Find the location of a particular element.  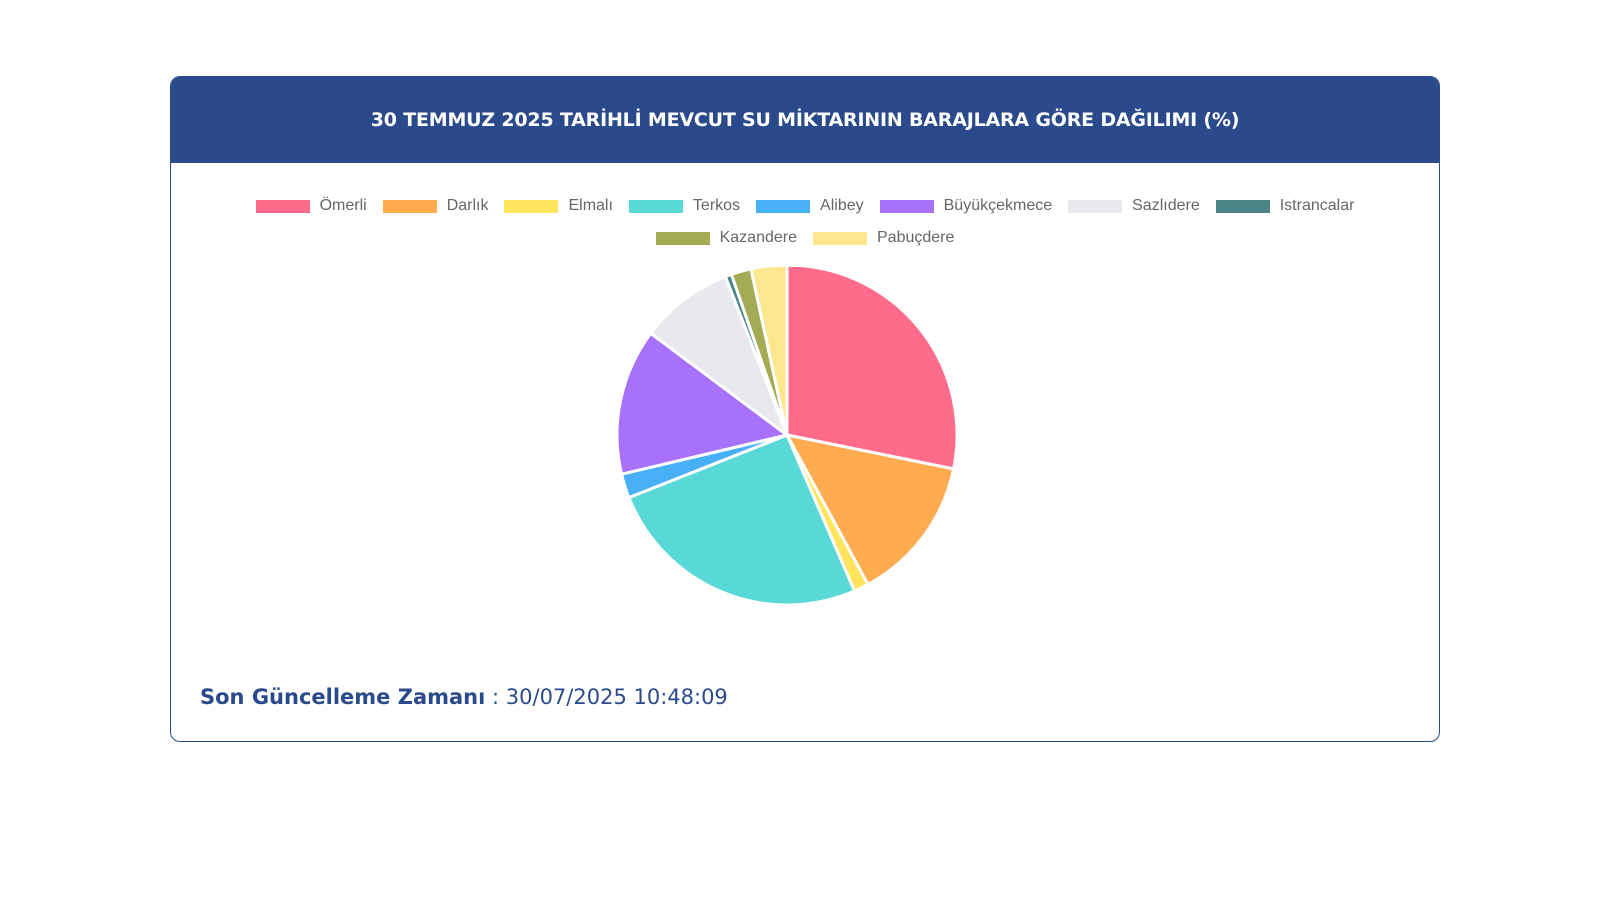

legend-item: Istrancalar is located at coordinates (1285, 206).